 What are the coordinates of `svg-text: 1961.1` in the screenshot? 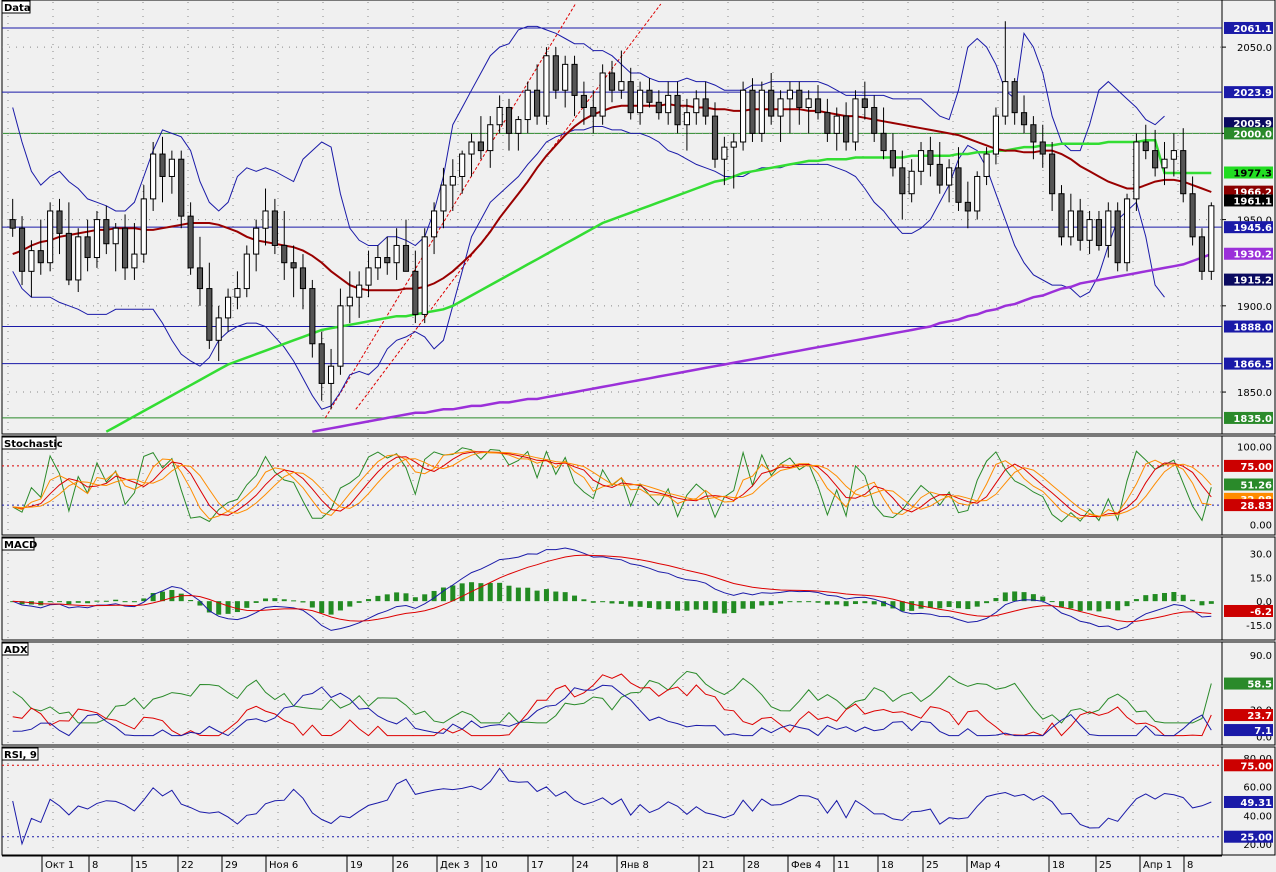 It's located at (1252, 201).